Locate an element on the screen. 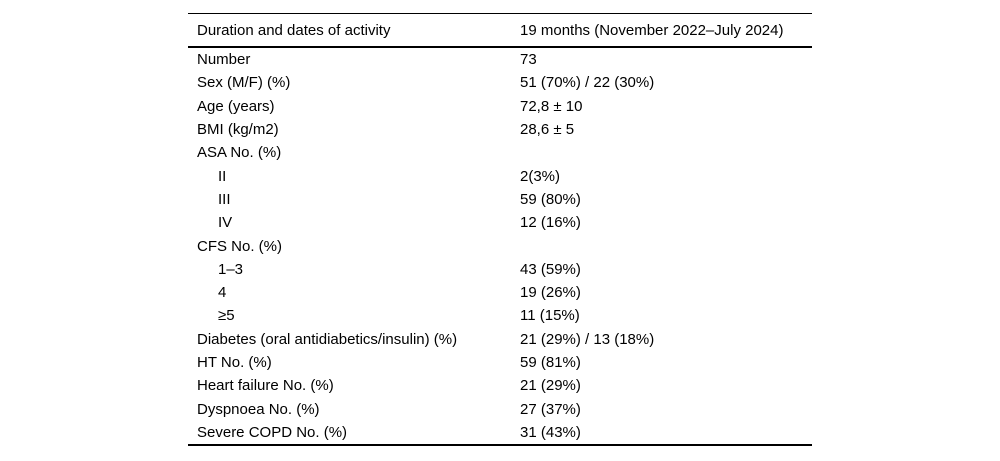 This screenshot has height=461, width=1000. table-row: CFS No. (%) is located at coordinates (500, 245).